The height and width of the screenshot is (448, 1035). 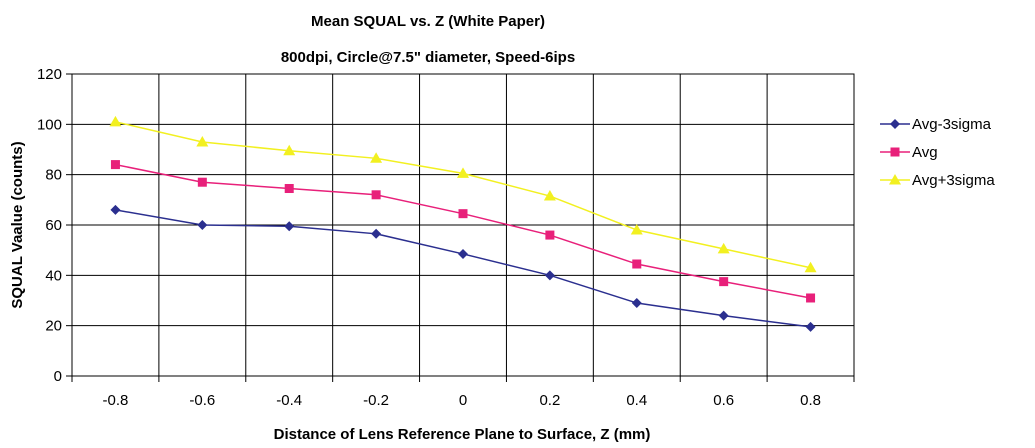 What do you see at coordinates (549, 400) in the screenshot?
I see `x-tick-label: 0.2` at bounding box center [549, 400].